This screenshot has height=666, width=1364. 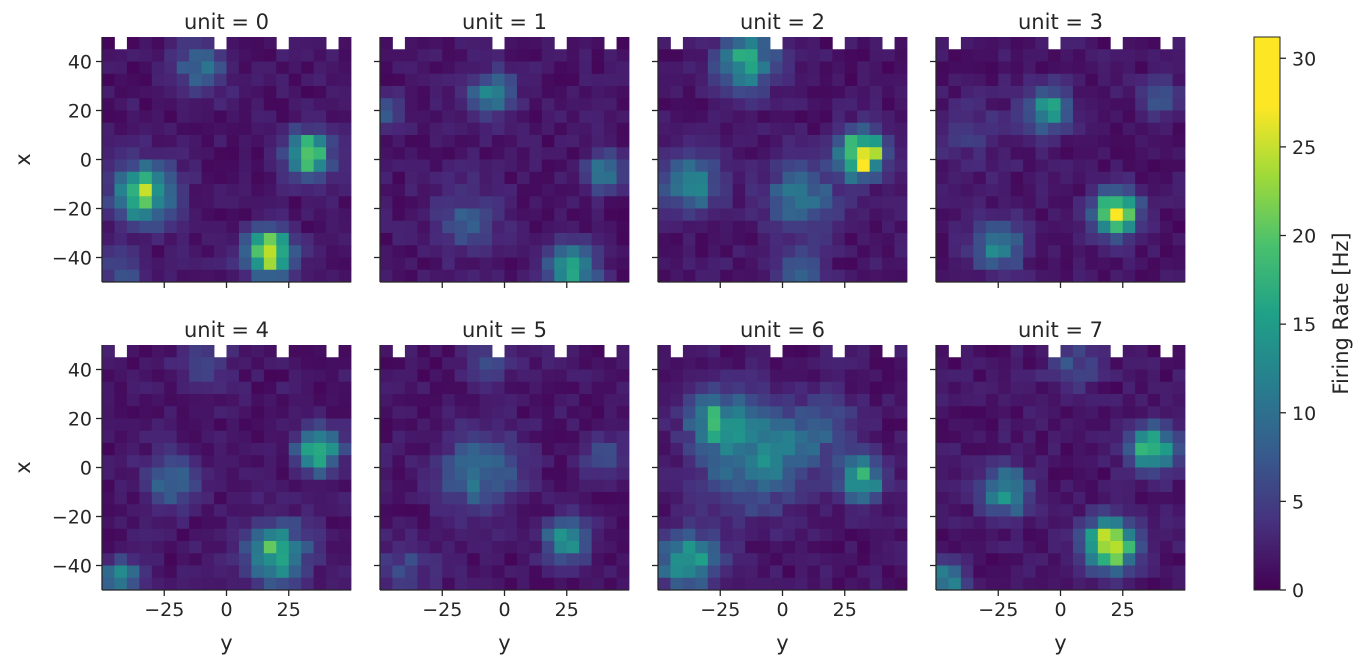 What do you see at coordinates (1298, 502) in the screenshot?
I see `colorbar-tick-label: 5` at bounding box center [1298, 502].